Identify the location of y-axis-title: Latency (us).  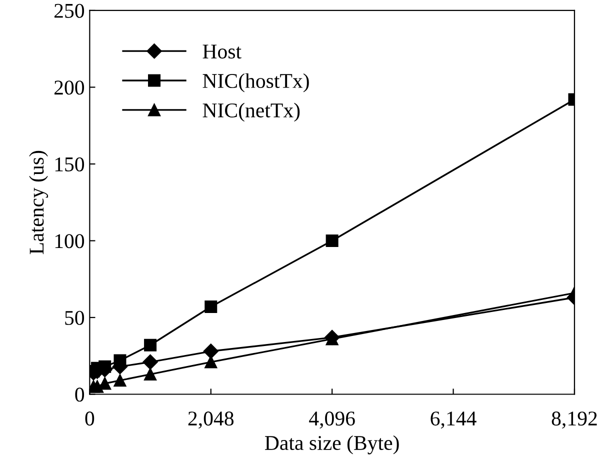
(38, 202).